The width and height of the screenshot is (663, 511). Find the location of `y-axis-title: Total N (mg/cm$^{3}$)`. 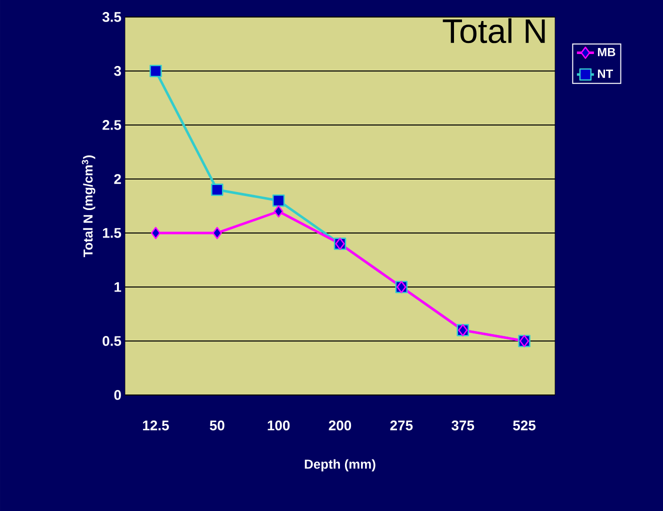

y-axis-title: Total N (mg/cm$^{3}$) is located at coordinates (89, 206).